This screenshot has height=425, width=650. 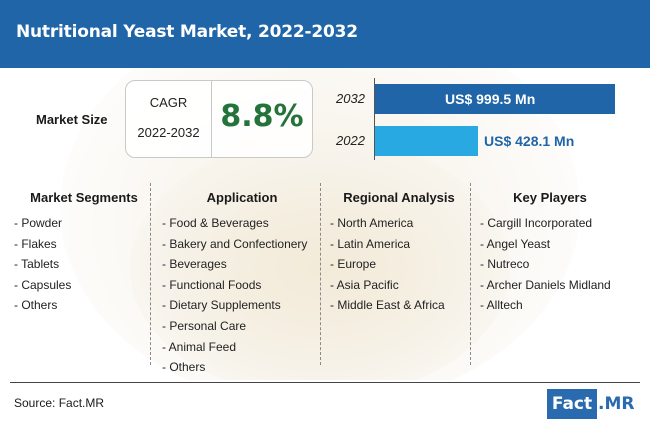 I want to click on footer-divider, so click(x=325, y=382).